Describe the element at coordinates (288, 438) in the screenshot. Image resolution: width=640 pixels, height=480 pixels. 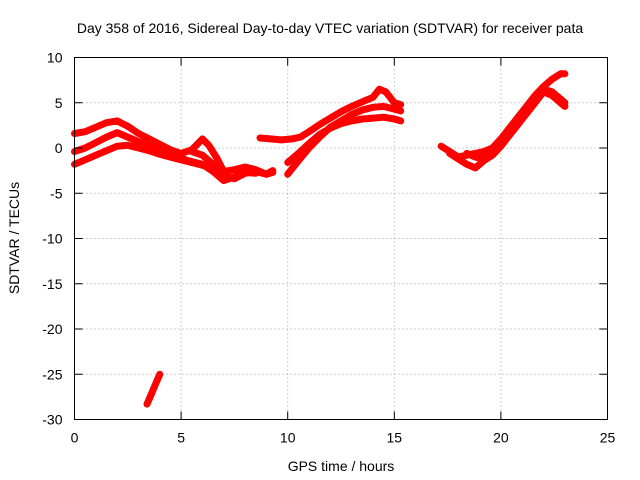
I see `x-tick-label: 10` at that location.